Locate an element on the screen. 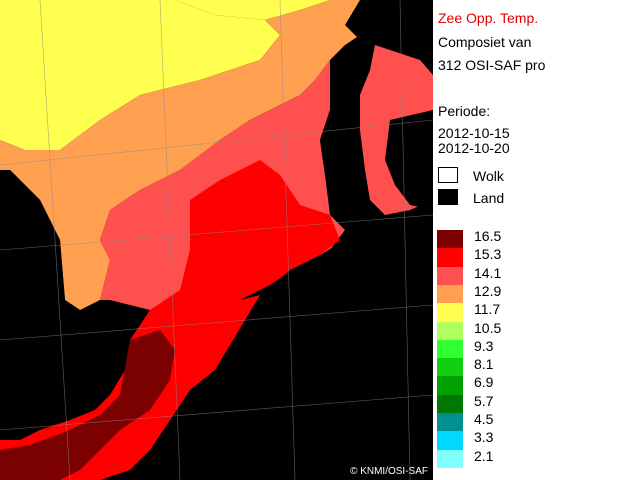 The image size is (640, 480). color-scale-label: 6.9 is located at coordinates (484, 382).